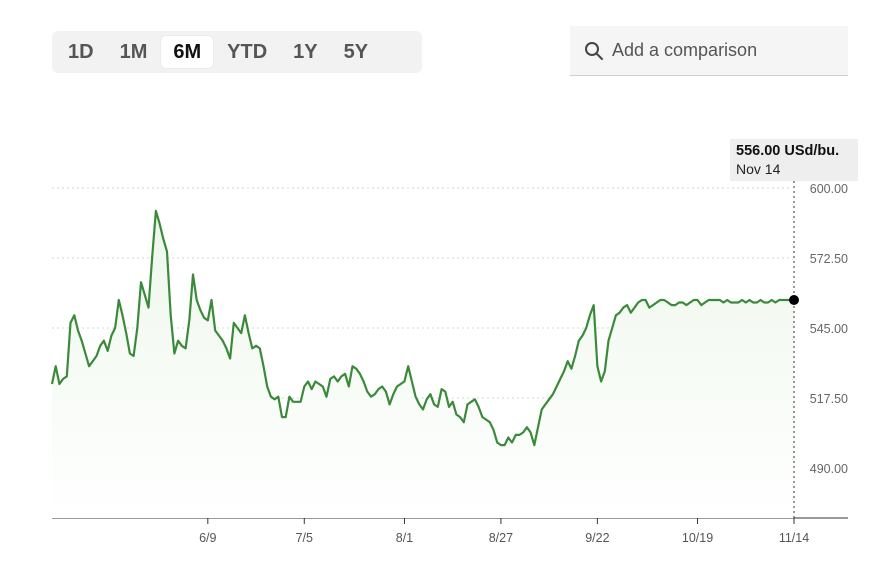  I want to click on y-tick-label: 600.00, so click(829, 189).